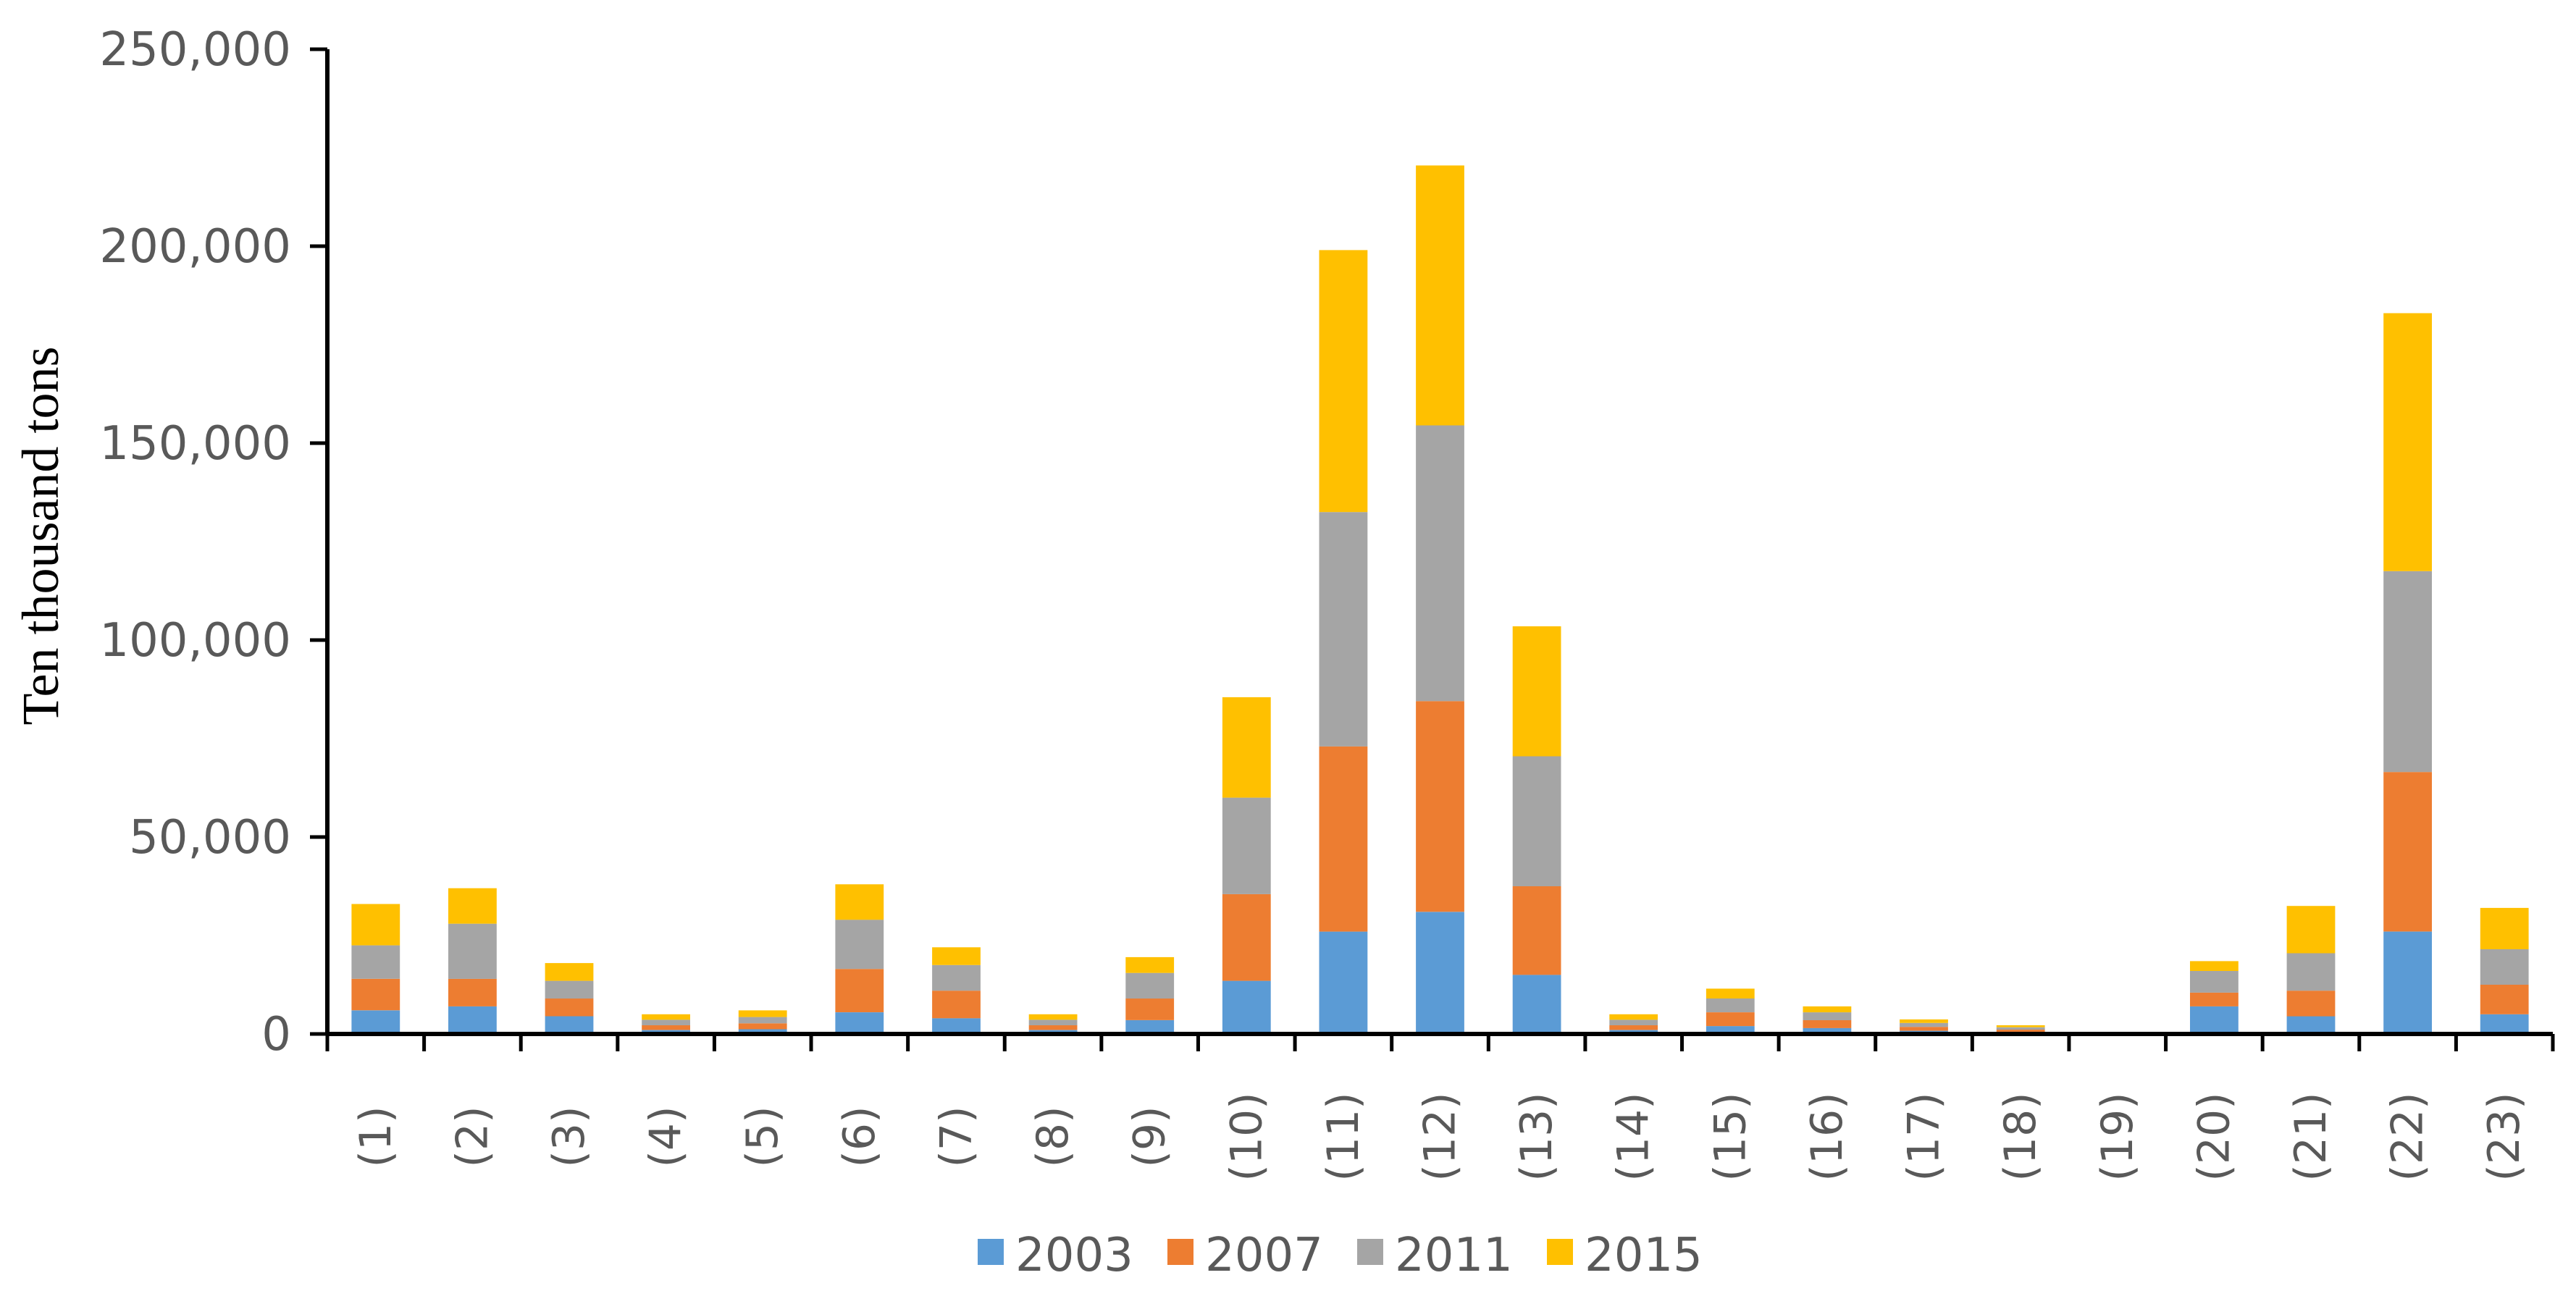 This screenshot has width=2576, height=1312. What do you see at coordinates (1150, 1137) in the screenshot?
I see `x-tick-label: (9)` at bounding box center [1150, 1137].